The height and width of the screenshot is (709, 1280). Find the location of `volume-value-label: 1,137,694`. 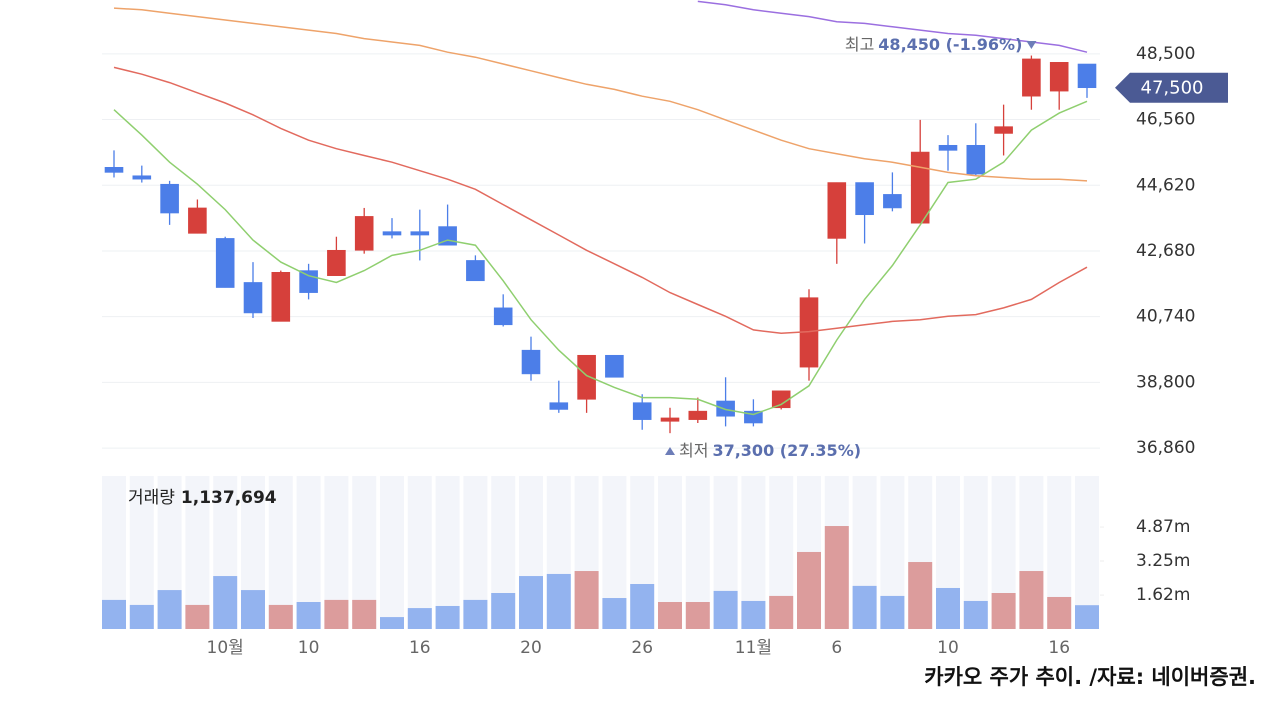

volume-value-label: 1,137,694 is located at coordinates (229, 498).